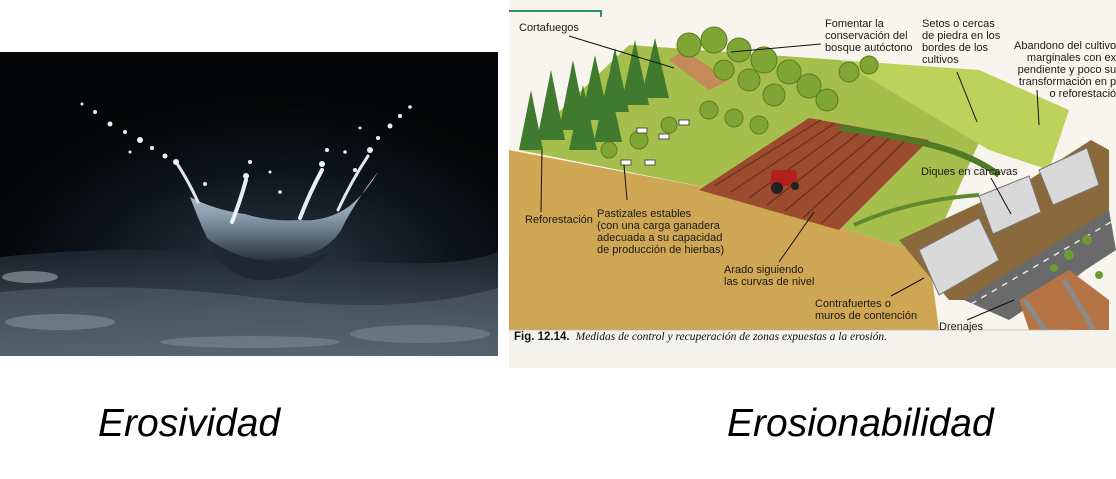  Describe the element at coordinates (189, 423) in the screenshot. I see `caption-erosividad: Erosividad` at that location.